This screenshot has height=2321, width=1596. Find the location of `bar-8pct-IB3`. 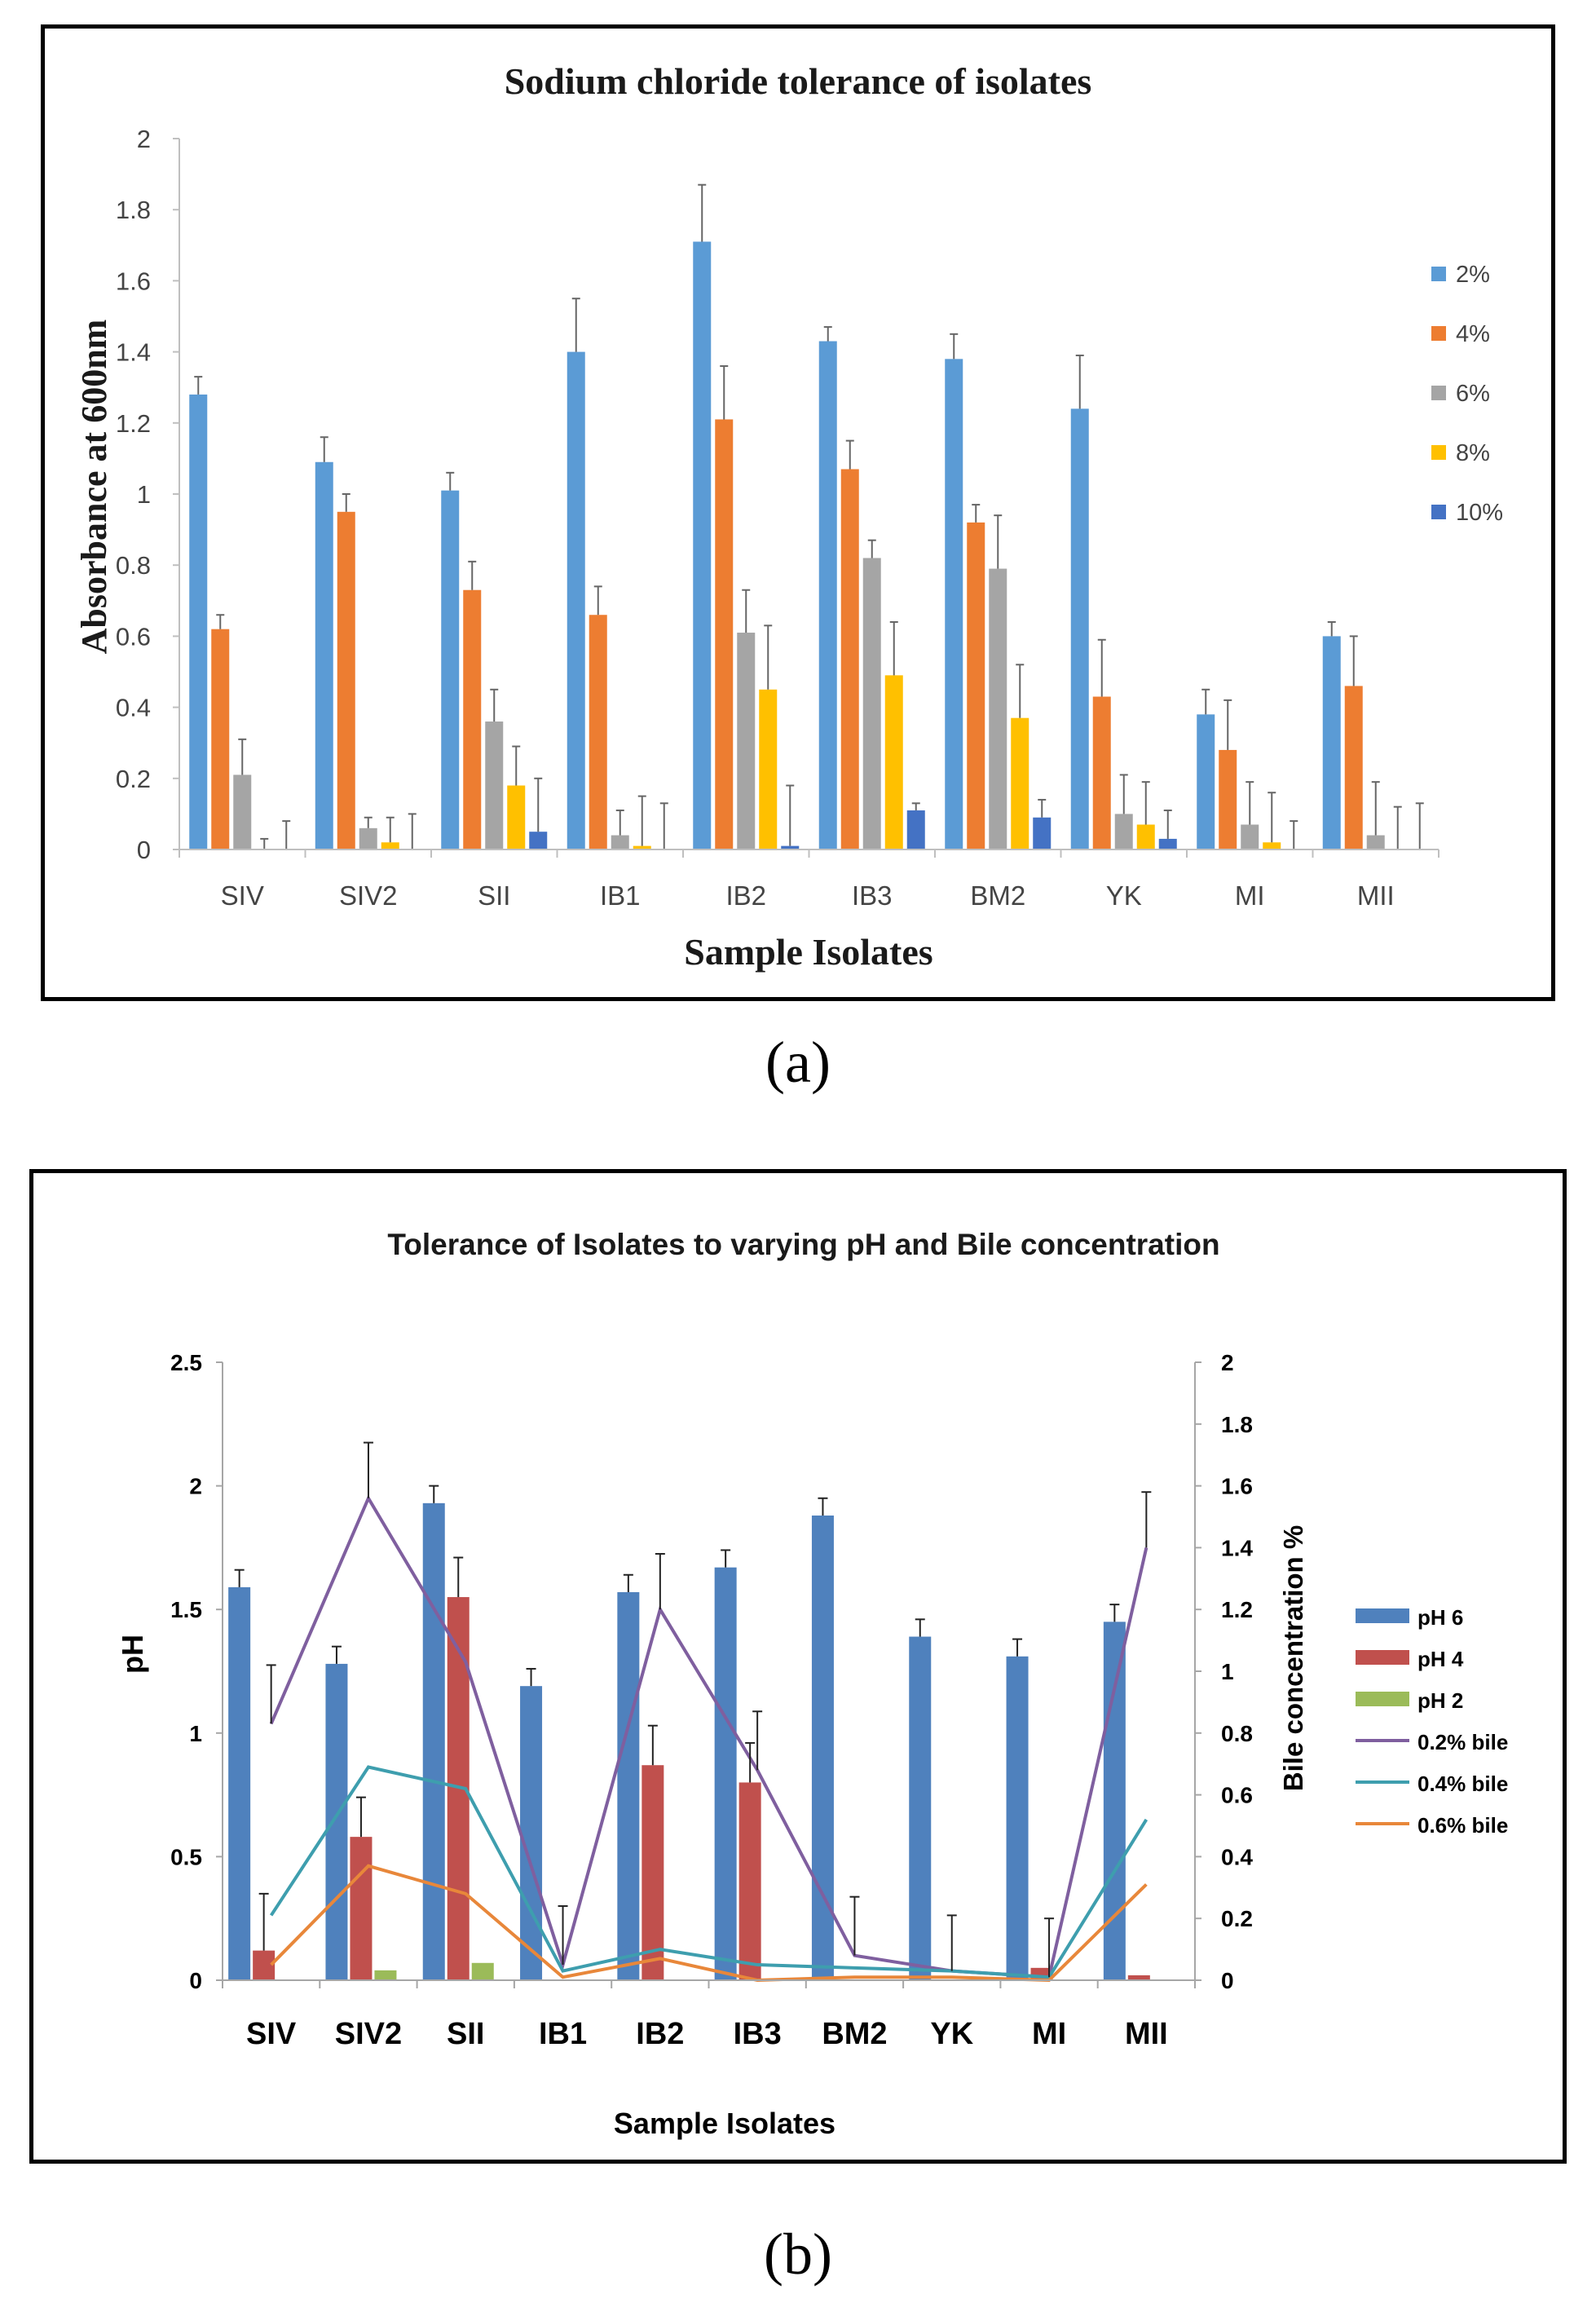

bar-8pct-IB3 is located at coordinates (894, 762).